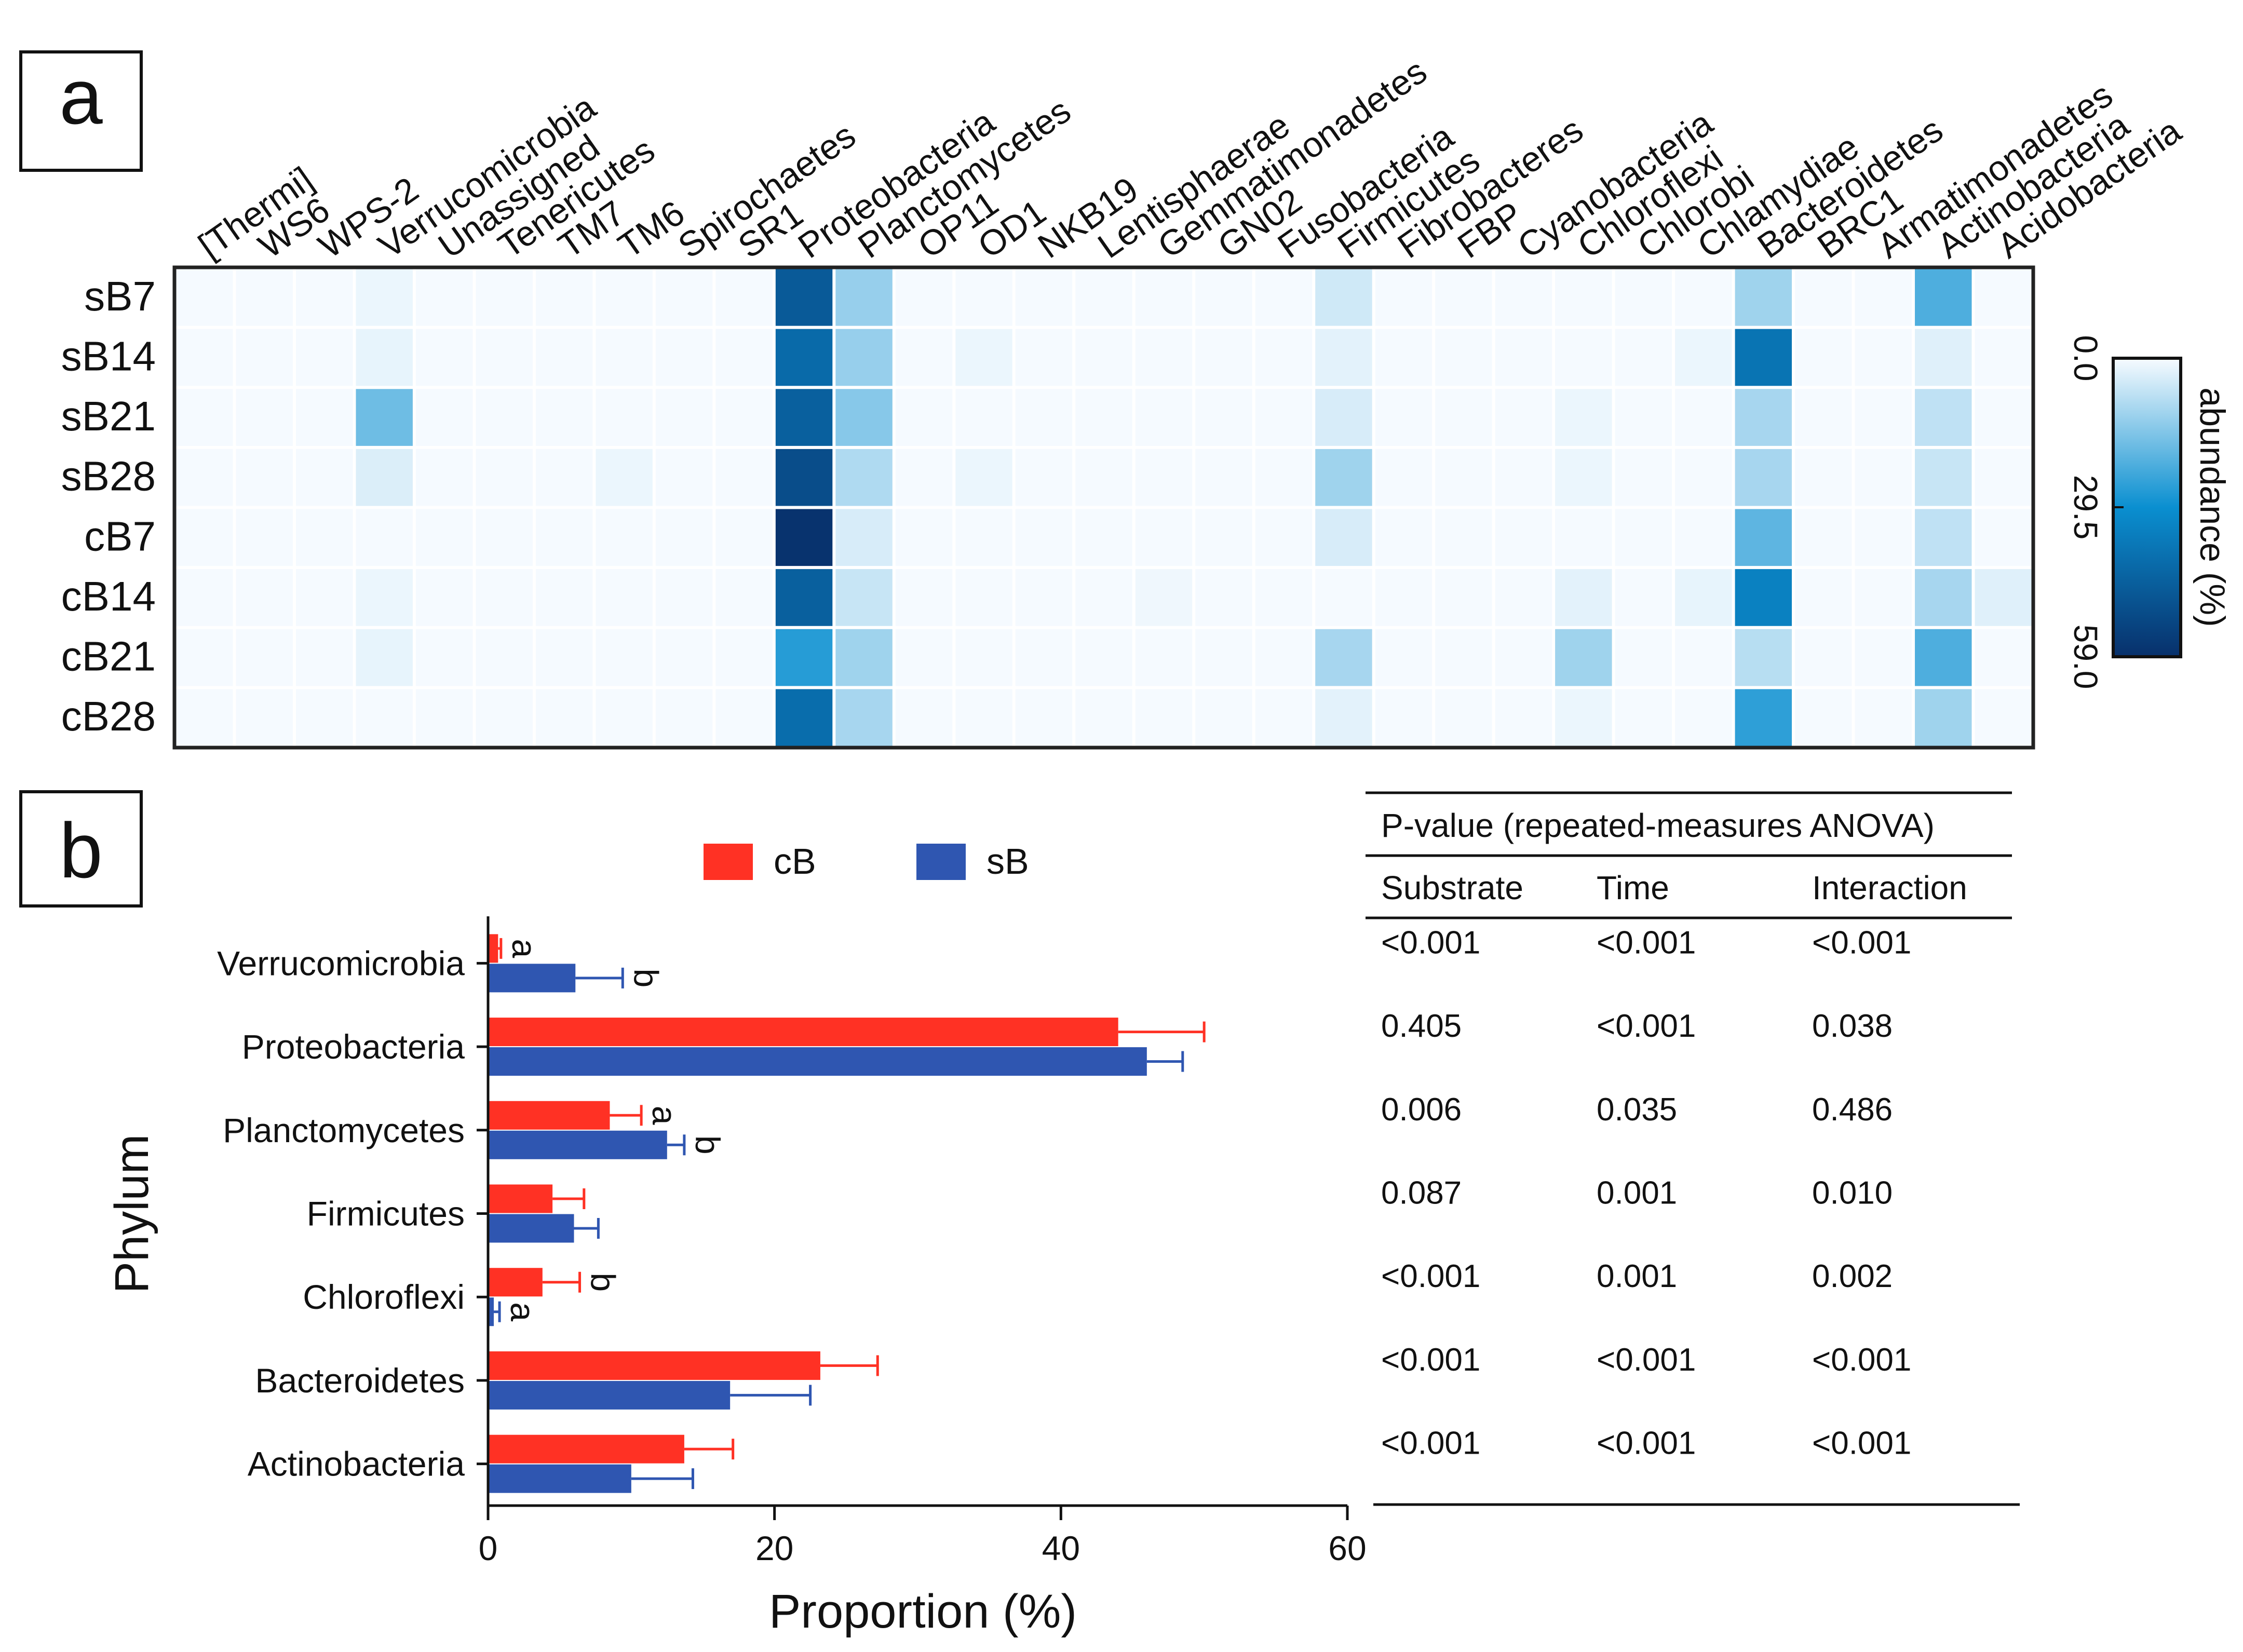  I want to click on heatmap-cell-sB28-Unassigned, so click(444, 478).